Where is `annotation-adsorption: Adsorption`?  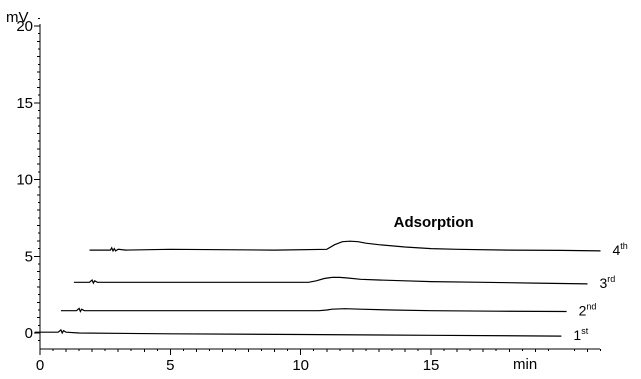
annotation-adsorption: Adsorption is located at coordinates (434, 222).